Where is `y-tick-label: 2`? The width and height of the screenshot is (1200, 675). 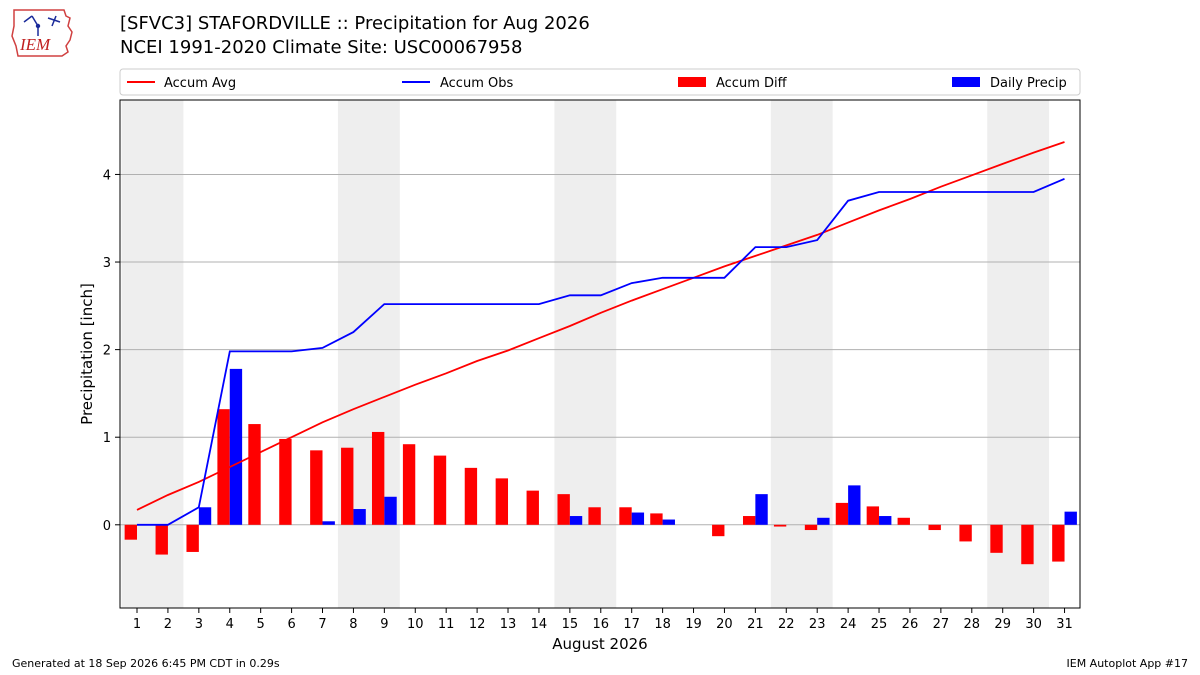 y-tick-label: 2 is located at coordinates (107, 351).